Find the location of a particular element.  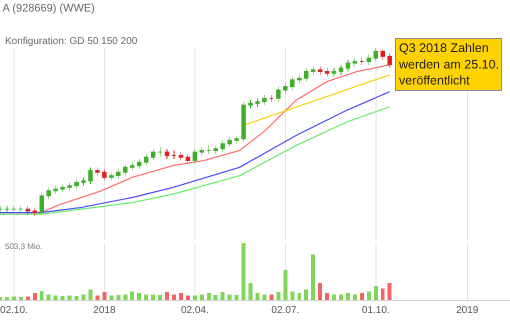

x-tick-label: 2018 is located at coordinates (104, 310).